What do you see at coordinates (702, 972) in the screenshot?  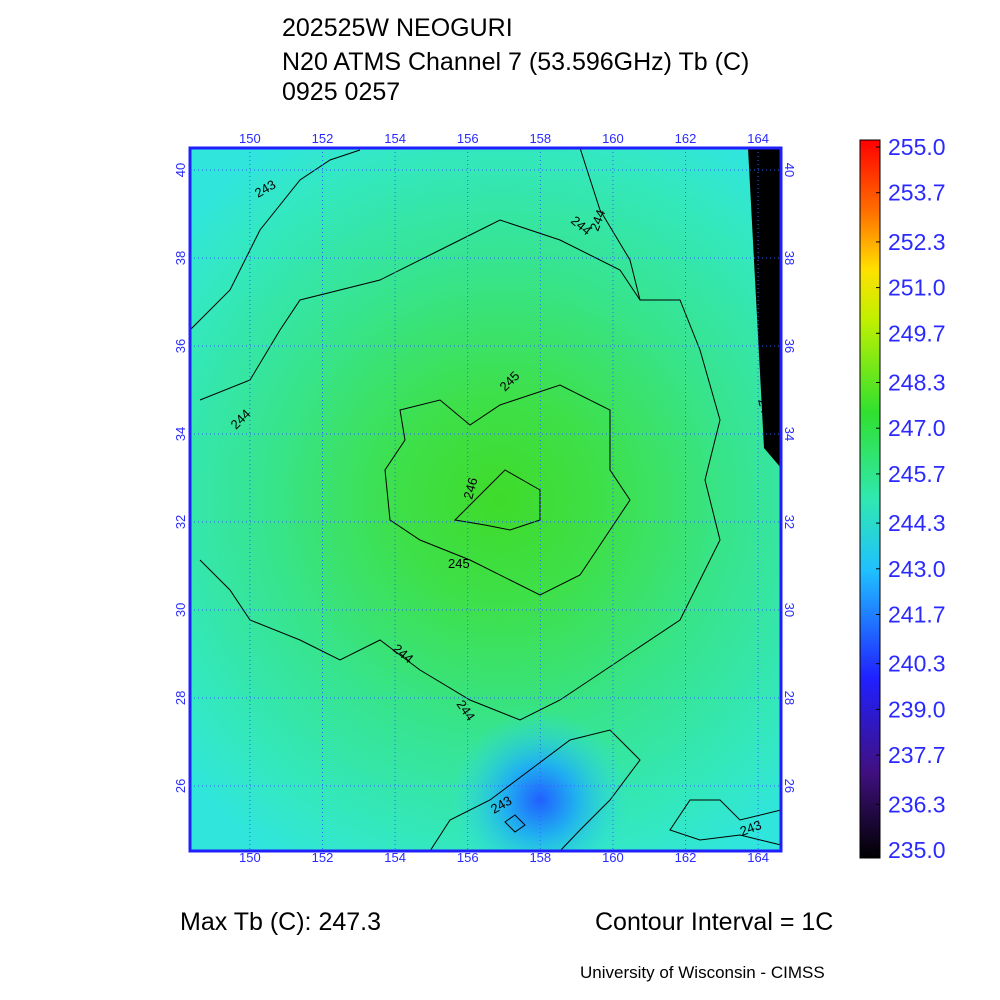 I see `credit: University of Wisconsin - CIMSS` at bounding box center [702, 972].